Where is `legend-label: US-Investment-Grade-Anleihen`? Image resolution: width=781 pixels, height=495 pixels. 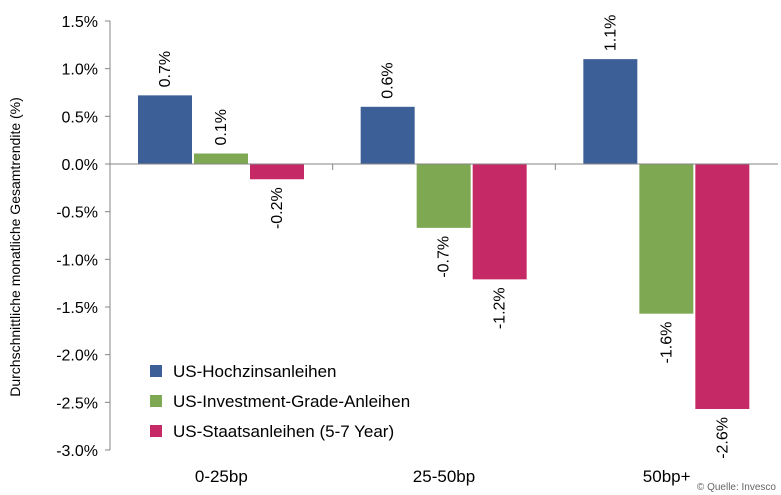 legend-label: US-Investment-Grade-Anleihen is located at coordinates (291, 401).